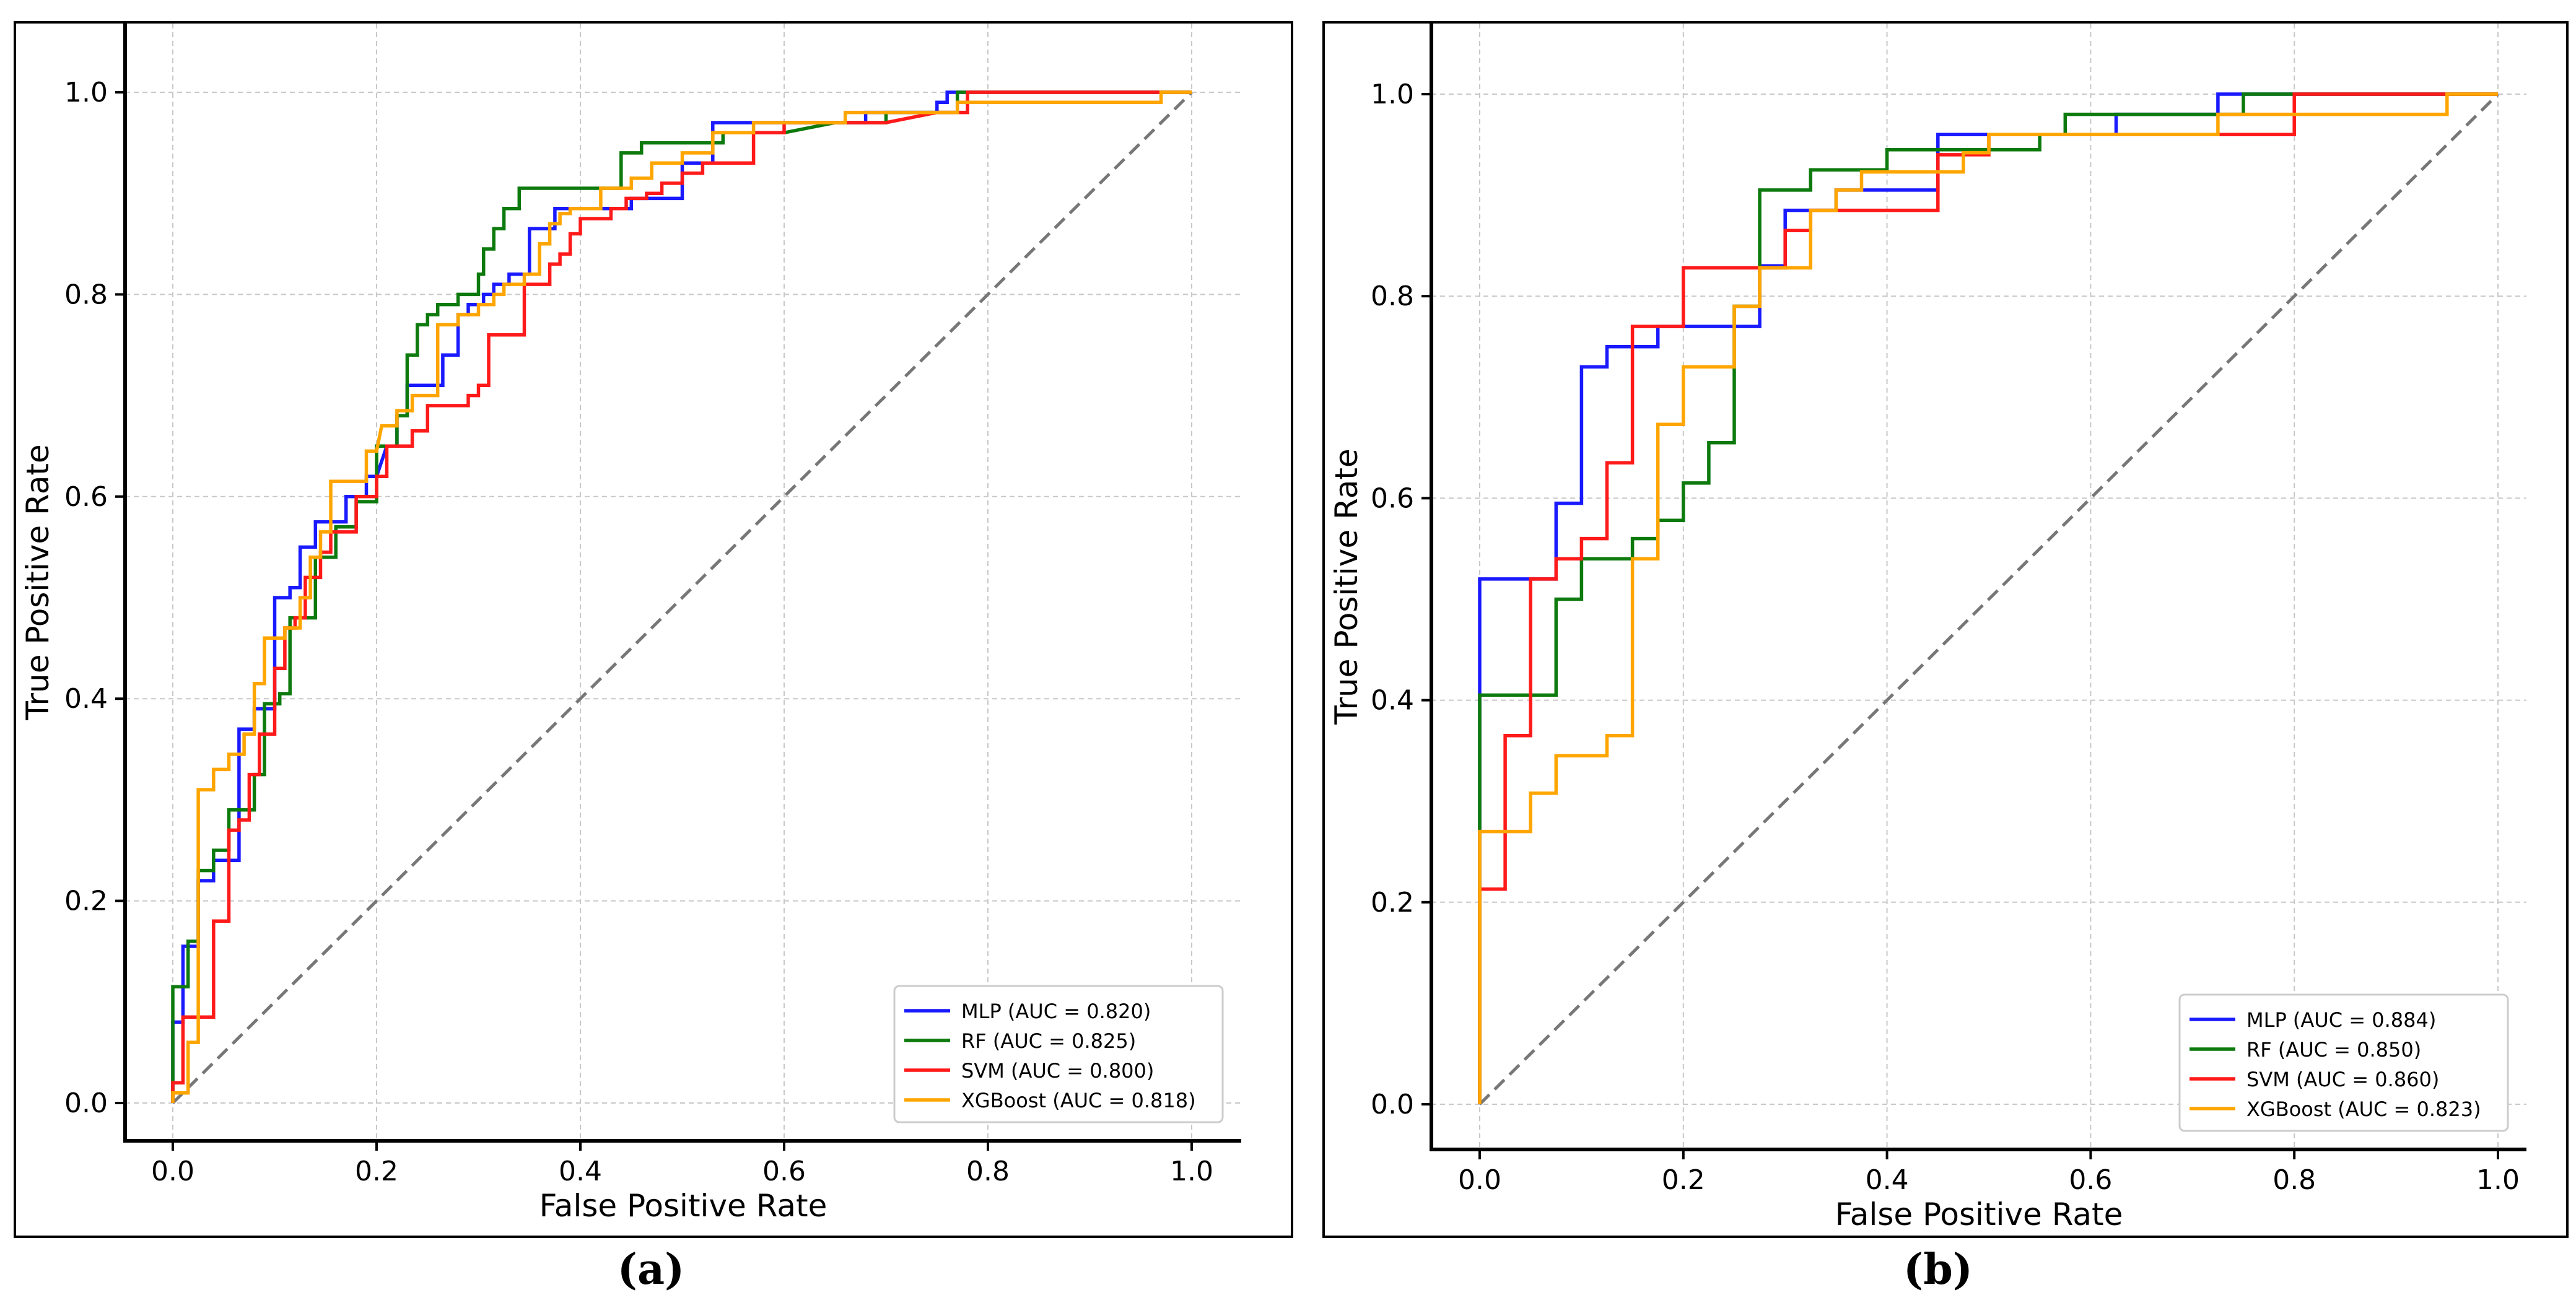  I want to click on panel-label-b: (b), so click(1938, 1269).